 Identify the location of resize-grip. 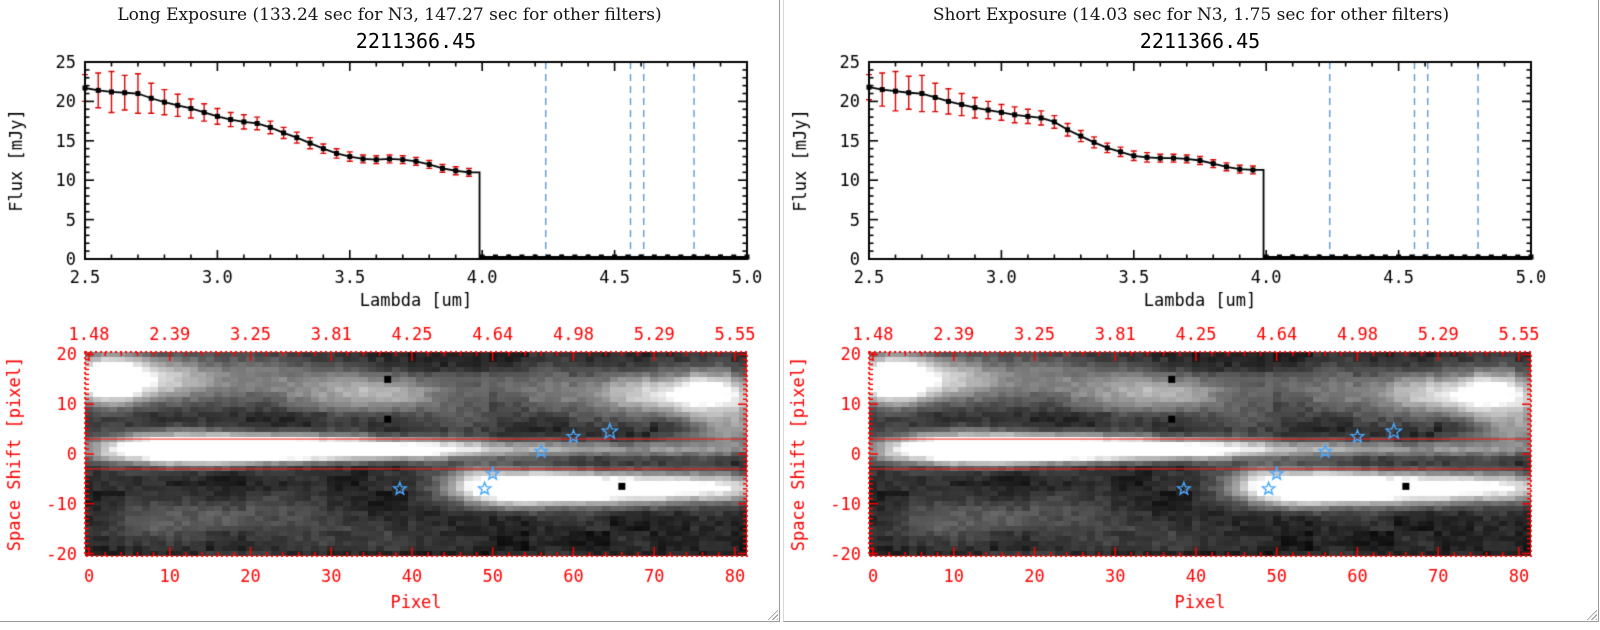
(1590, 613).